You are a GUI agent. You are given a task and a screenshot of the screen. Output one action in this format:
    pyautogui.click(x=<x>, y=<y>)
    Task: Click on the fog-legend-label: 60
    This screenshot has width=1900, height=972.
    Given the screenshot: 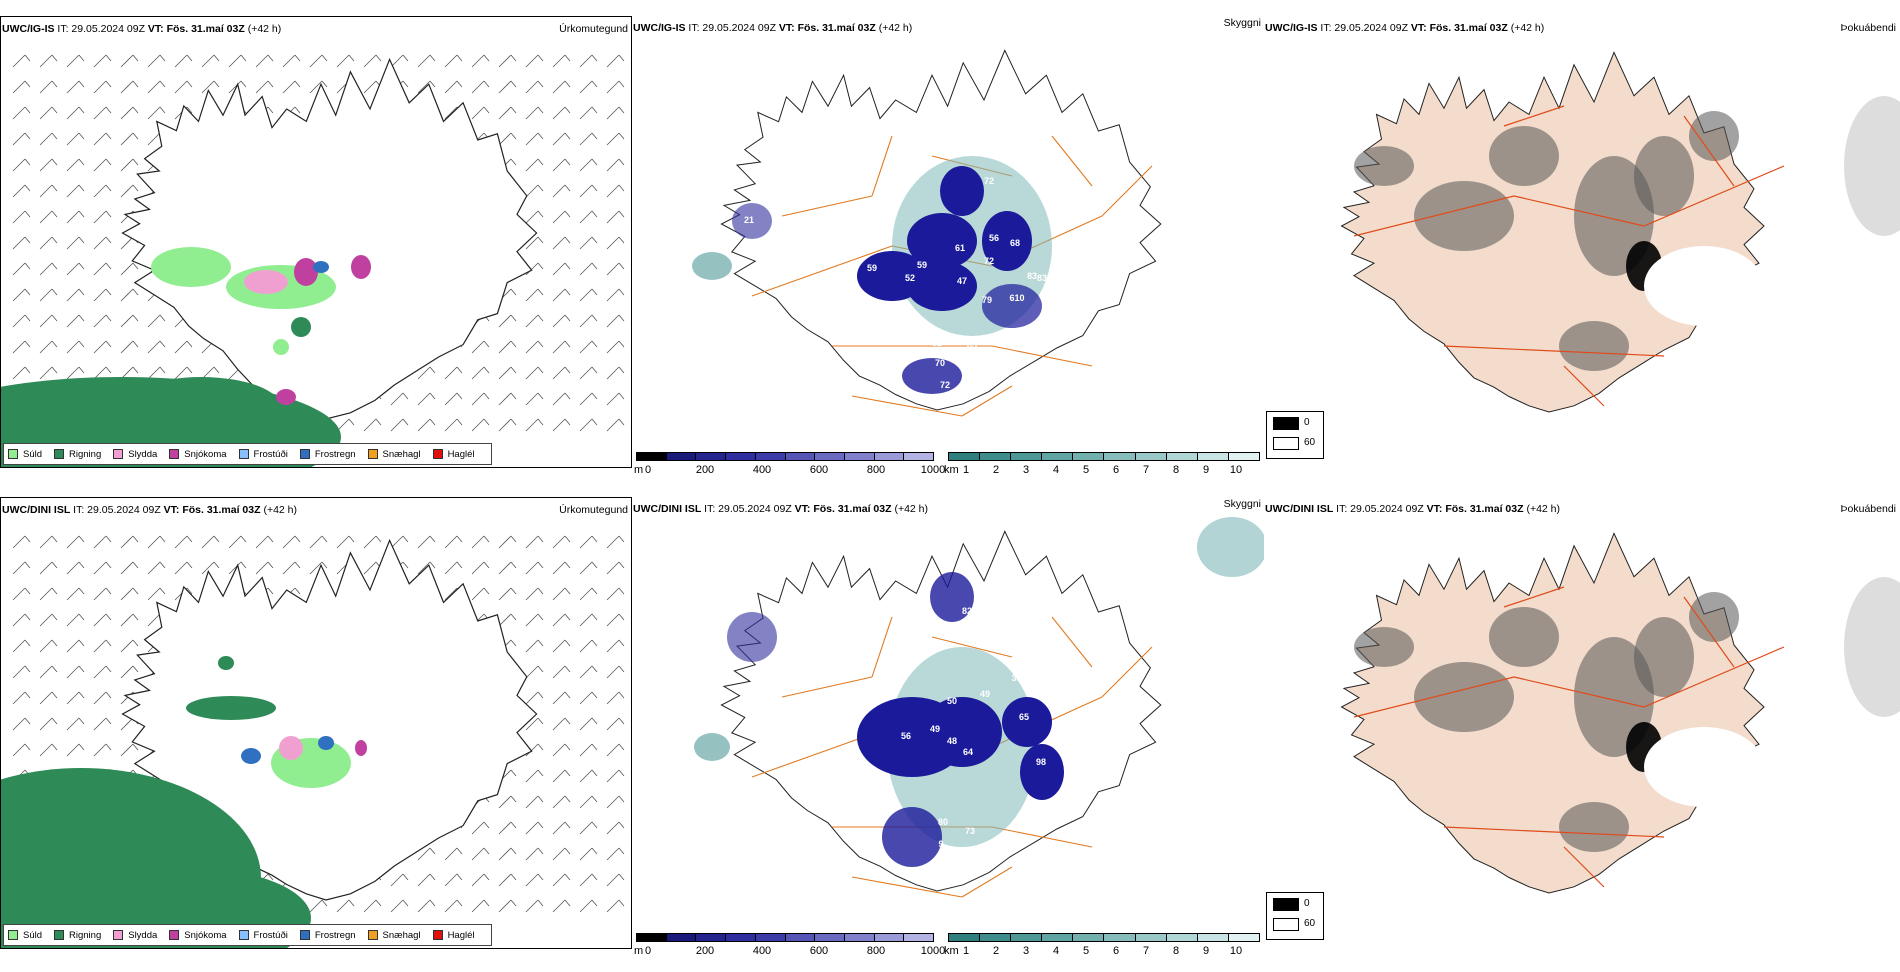 What is the action you would take?
    pyautogui.click(x=1310, y=923)
    